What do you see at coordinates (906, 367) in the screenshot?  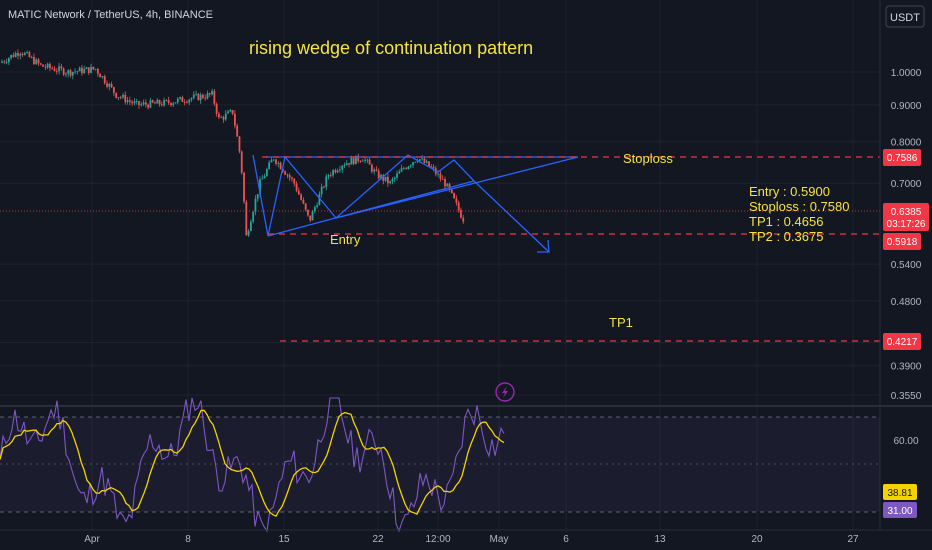 I see `price-tick-label: 0.3900` at bounding box center [906, 367].